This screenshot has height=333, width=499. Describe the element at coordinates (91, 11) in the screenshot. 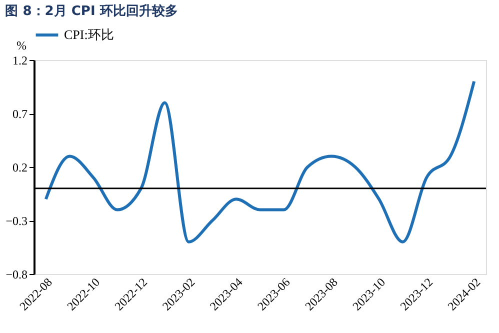

I see `chart-title: 图 8：2月 CPI 环比回升较多` at that location.